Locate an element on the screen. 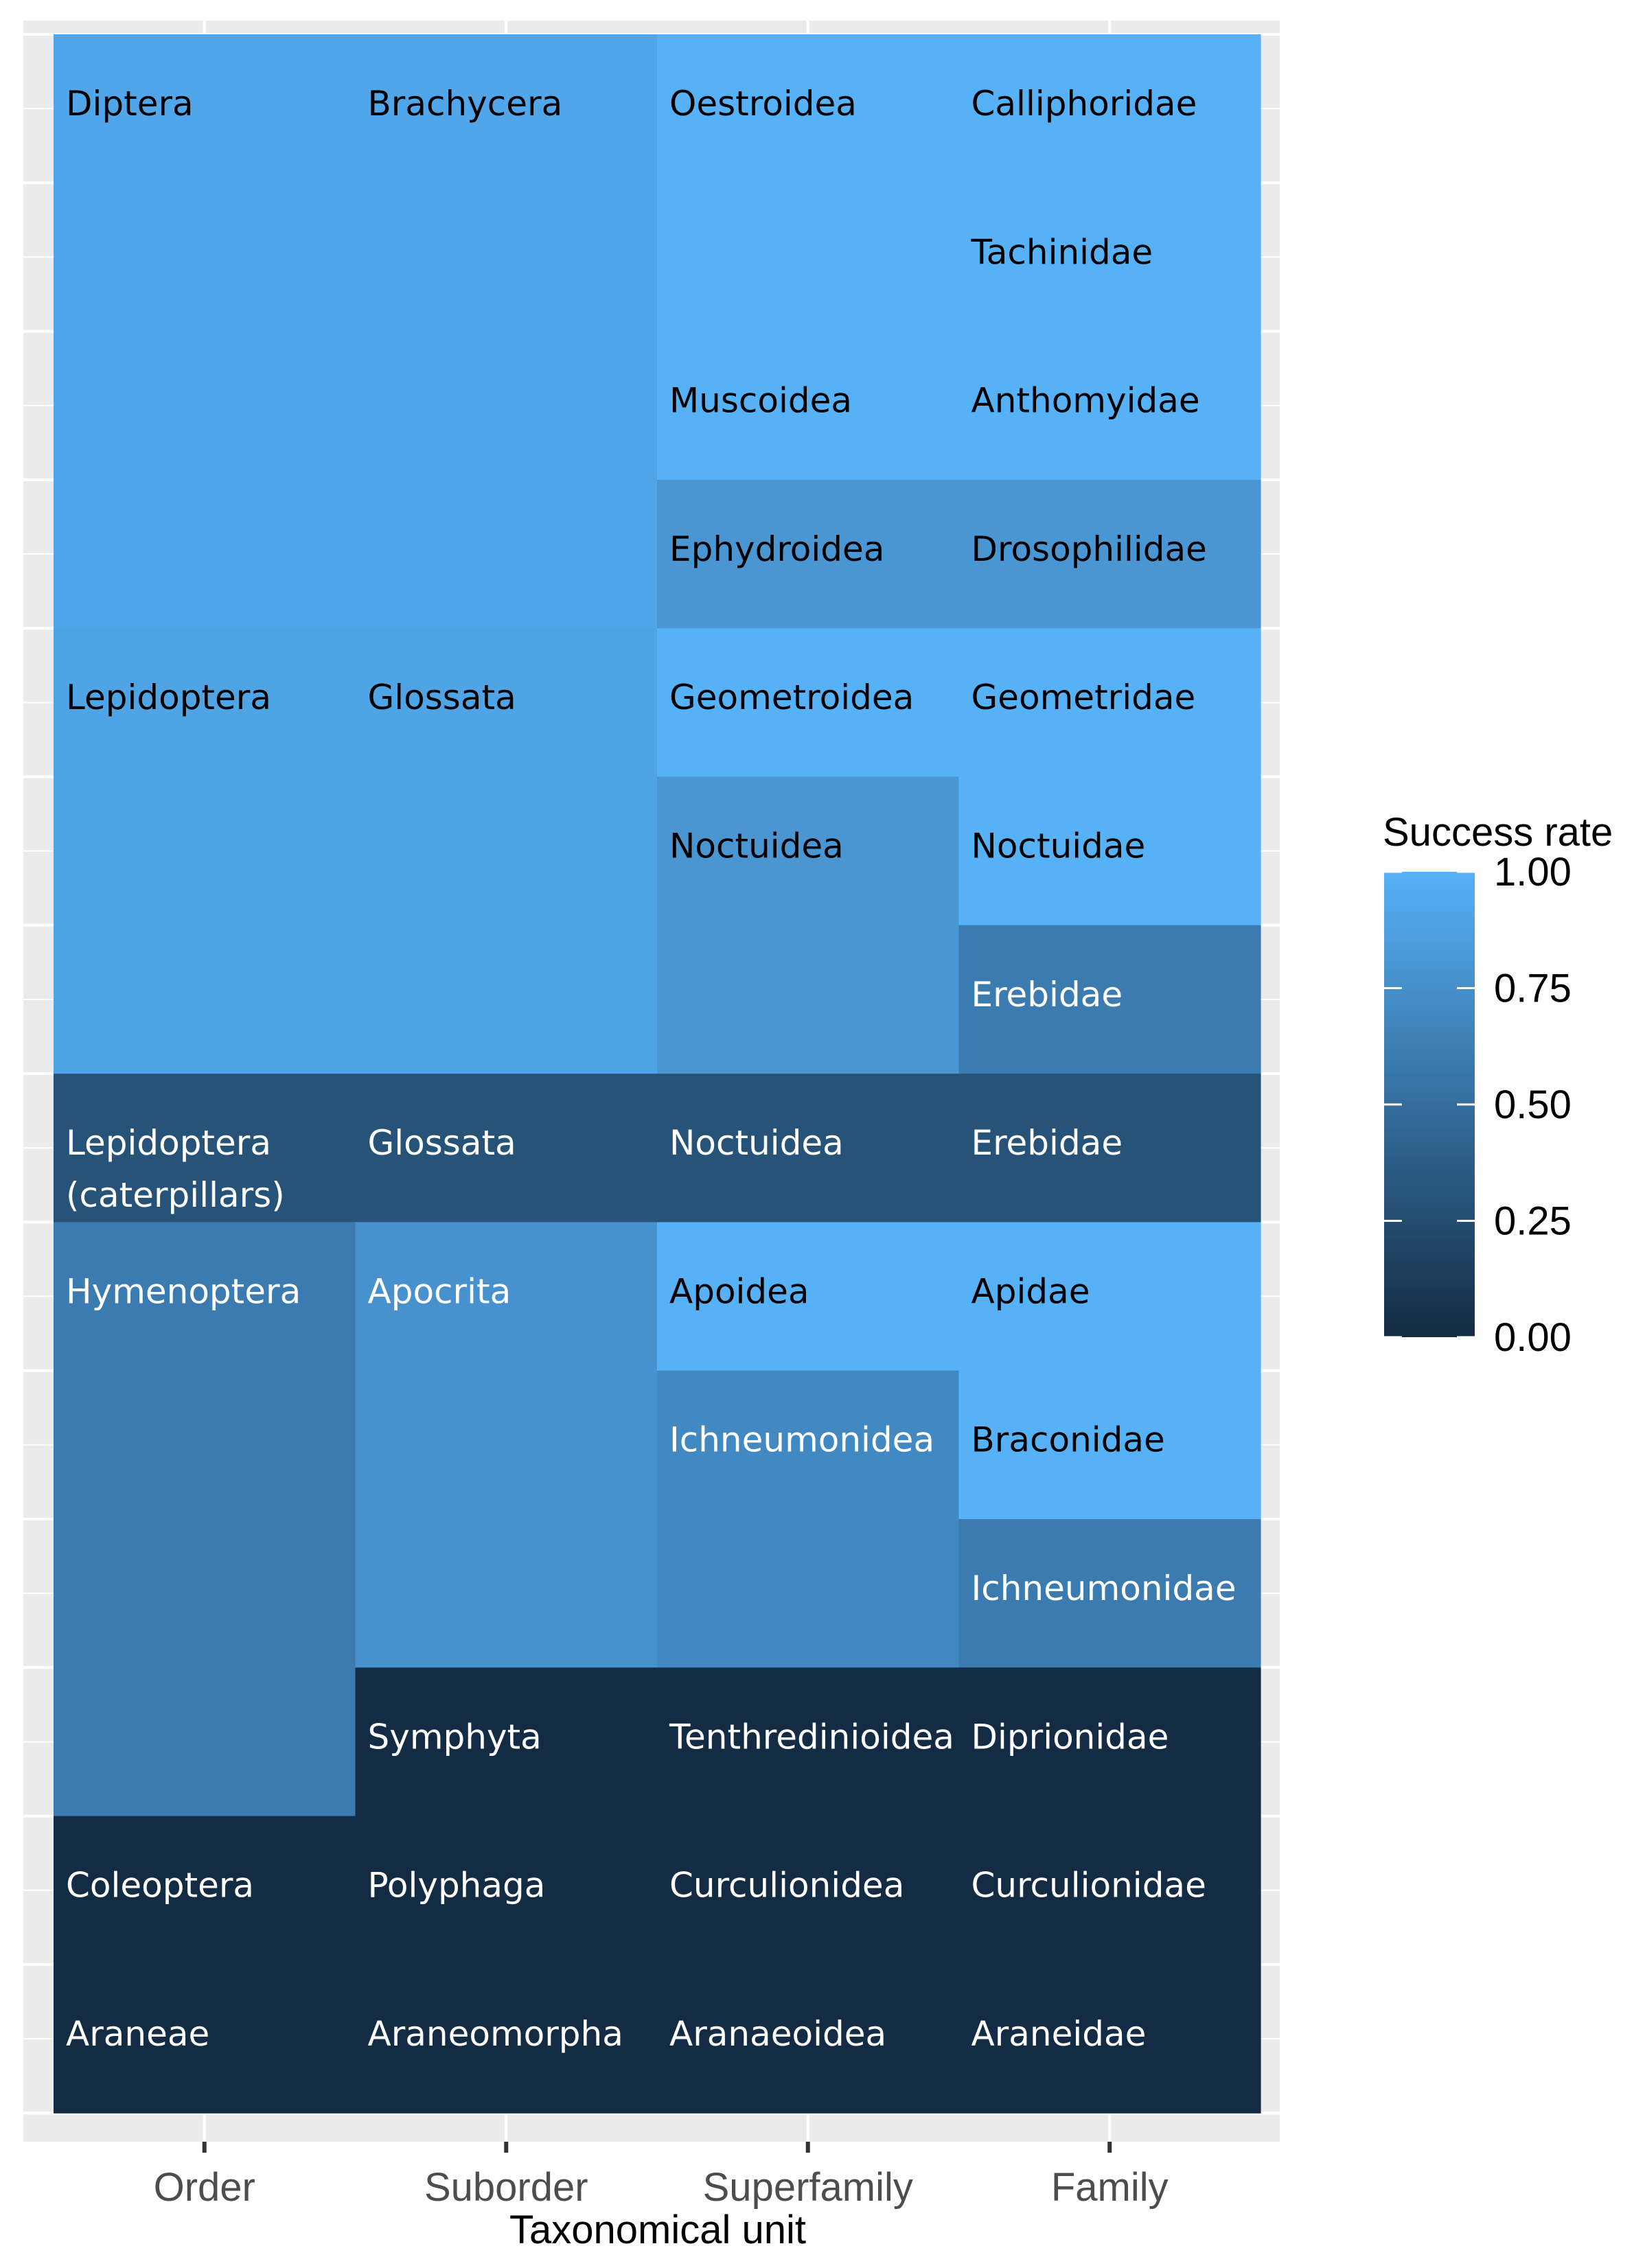 This screenshot has height=2268, width=1645. tile-suborder-polyphaga is located at coordinates (506, 1890).